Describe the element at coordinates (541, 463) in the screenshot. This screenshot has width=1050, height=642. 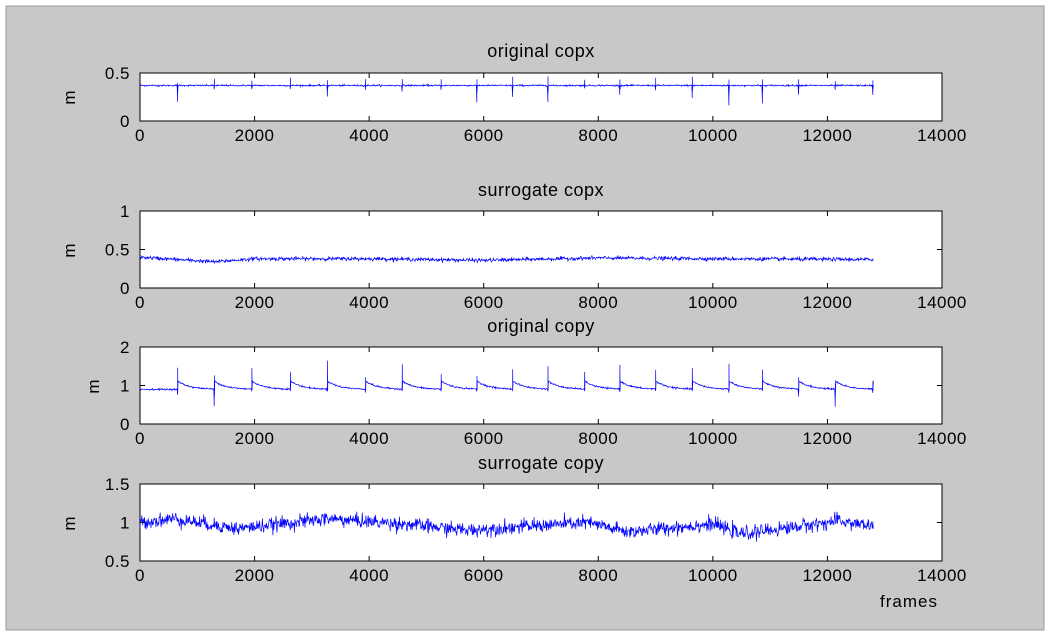
I see `subplot-title: surrogate copy` at that location.